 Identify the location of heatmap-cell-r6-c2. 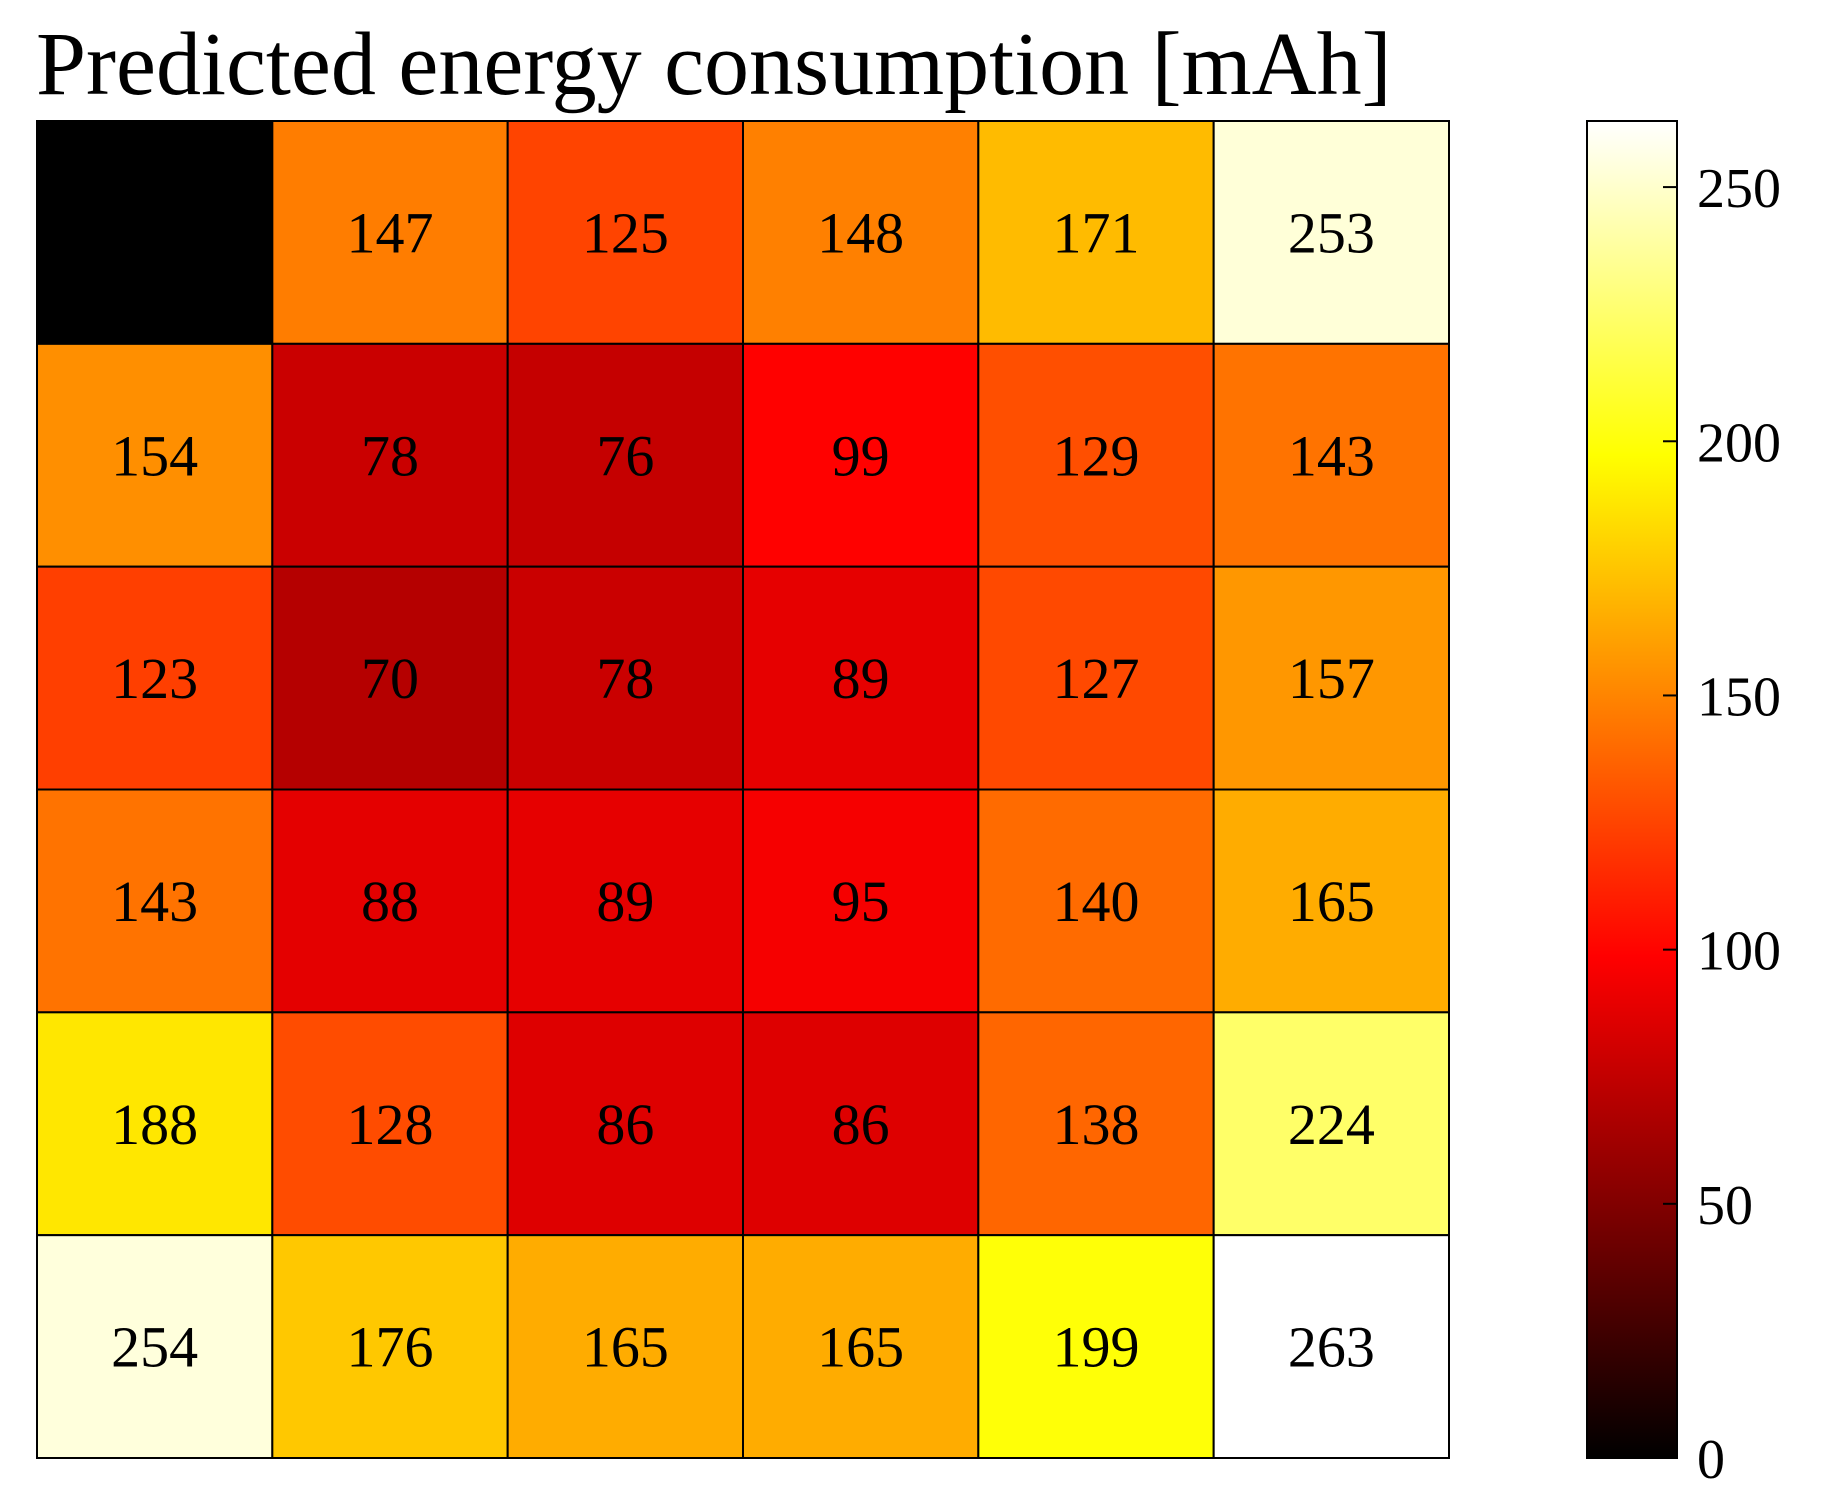
(390, 1346).